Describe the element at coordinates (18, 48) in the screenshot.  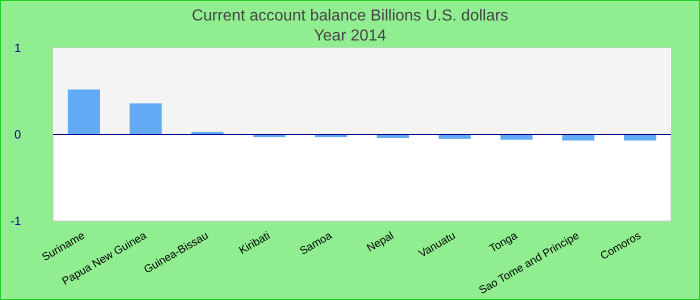
I see `y-tick-label: 1` at that location.